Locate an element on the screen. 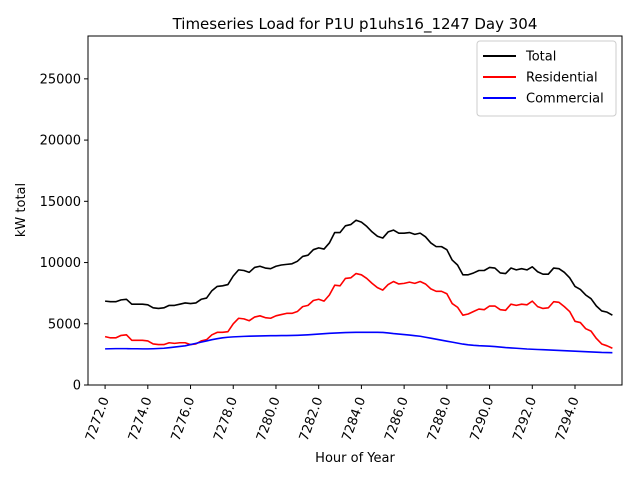  y-axis-ticks: 0 5000 10000 15000 20000 25000 is located at coordinates (64, 233).